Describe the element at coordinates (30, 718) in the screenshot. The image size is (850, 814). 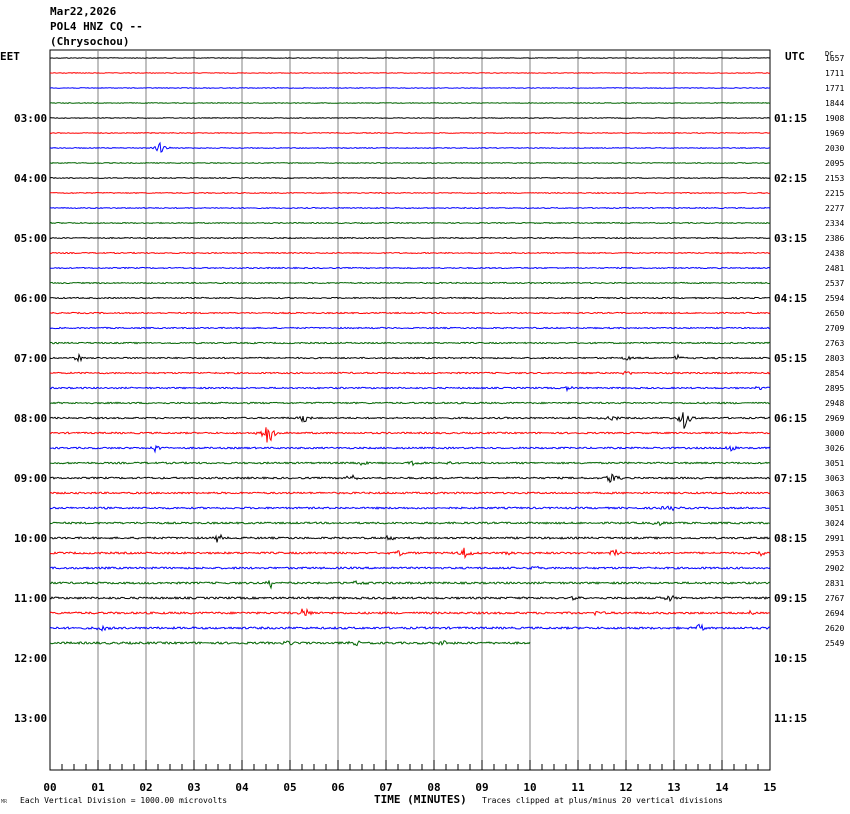
I see `left-hour-label: 13:00` at that location.